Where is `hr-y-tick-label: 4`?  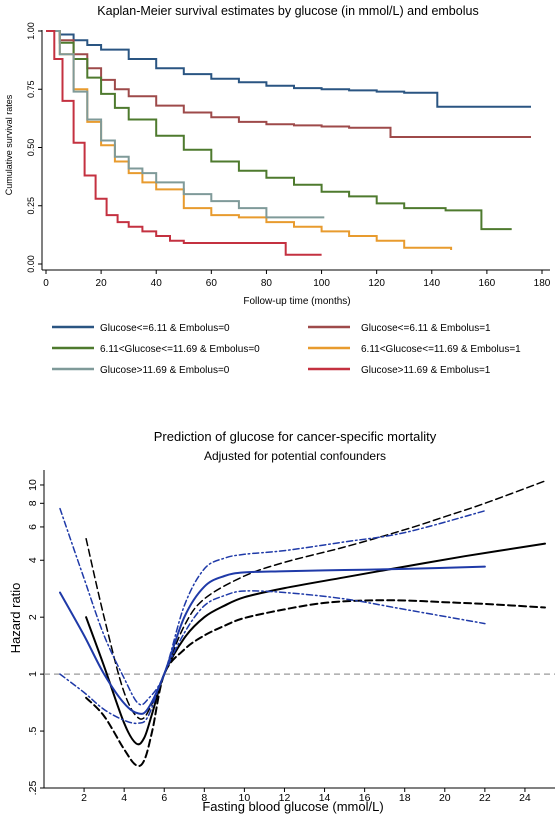 hr-y-tick-label: 4 is located at coordinates (33, 560).